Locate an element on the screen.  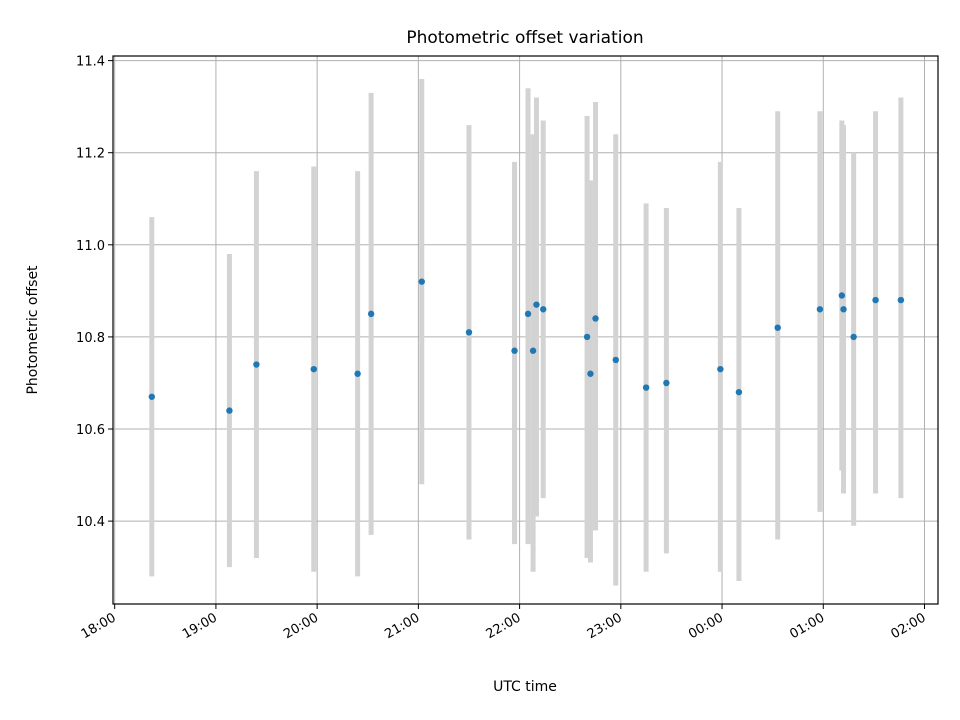
y-axis-ticks: 10.4 10.6 10.8 11.0 11.2 11.4 is located at coordinates (94, 292).